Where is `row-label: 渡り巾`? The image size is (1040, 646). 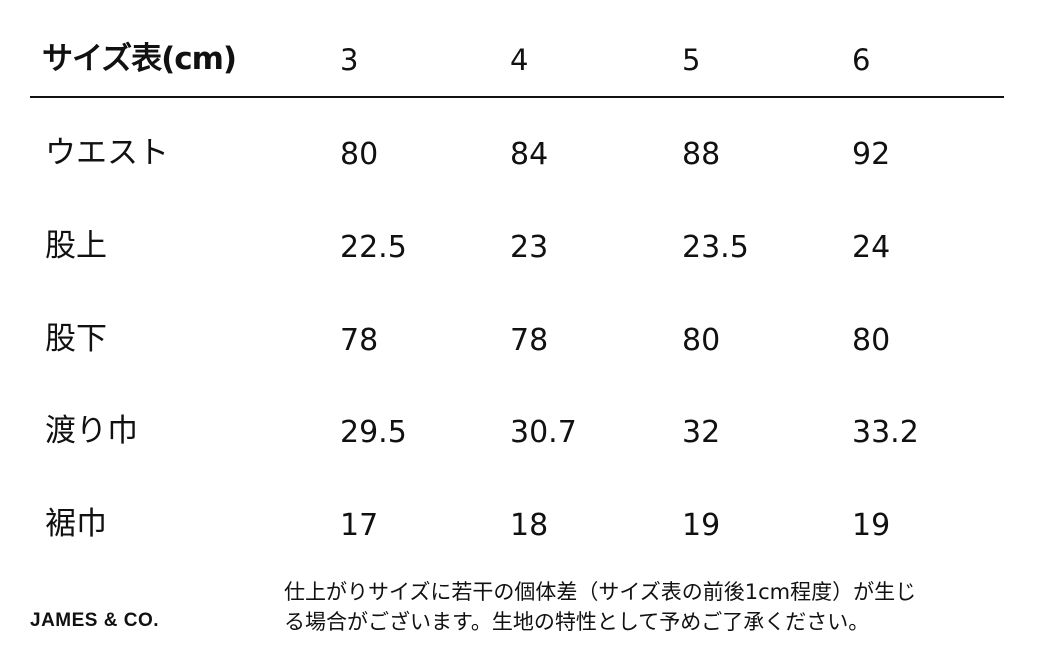 row-label: 渡り巾 is located at coordinates (91, 431).